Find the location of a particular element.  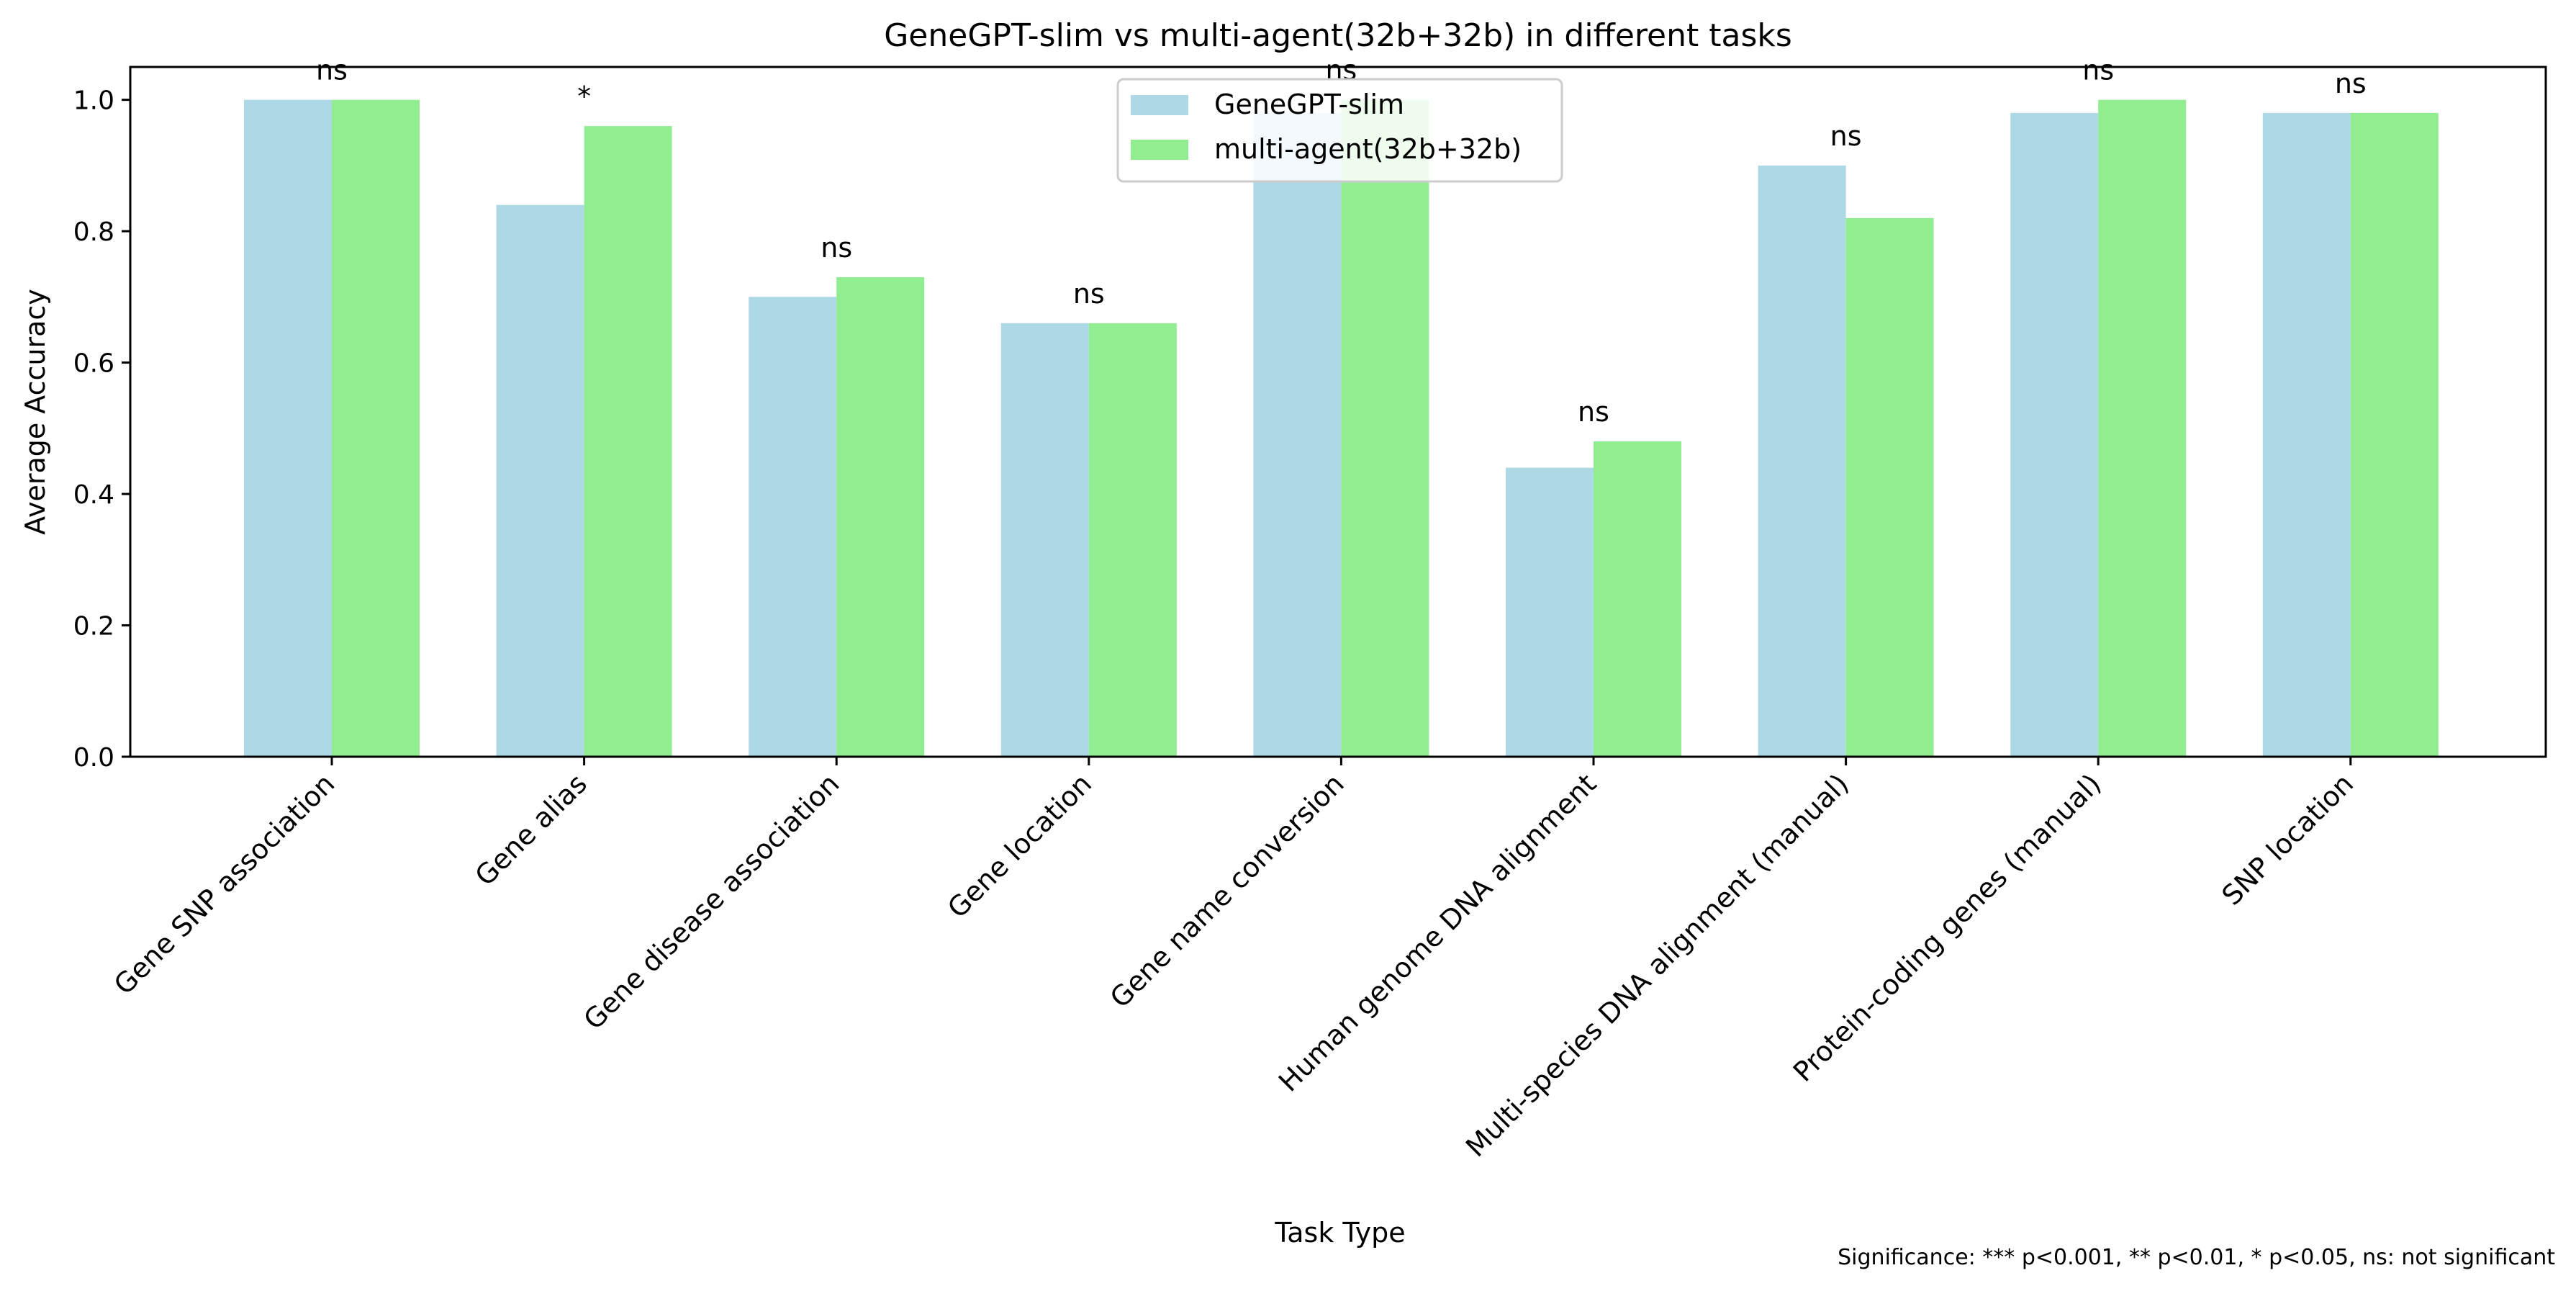

significance-label-6: ns is located at coordinates (1846, 136).